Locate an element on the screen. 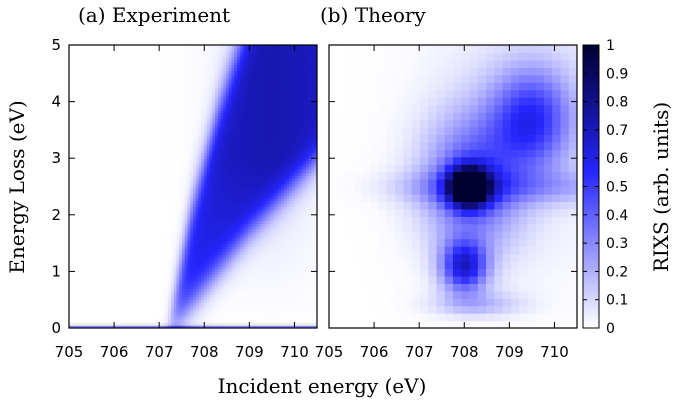  y-axis-label: Energy Loss (eV) is located at coordinates (17, 186).